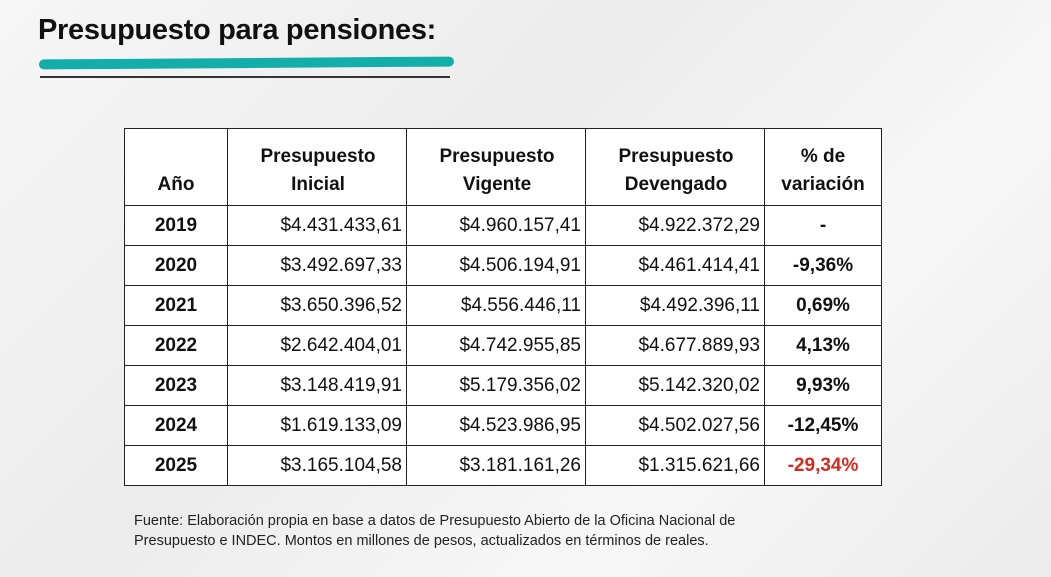 The width and height of the screenshot is (1051, 577). Describe the element at coordinates (675, 265) in the screenshot. I see `accrued-budget-cell: $4.461.414,41` at that location.